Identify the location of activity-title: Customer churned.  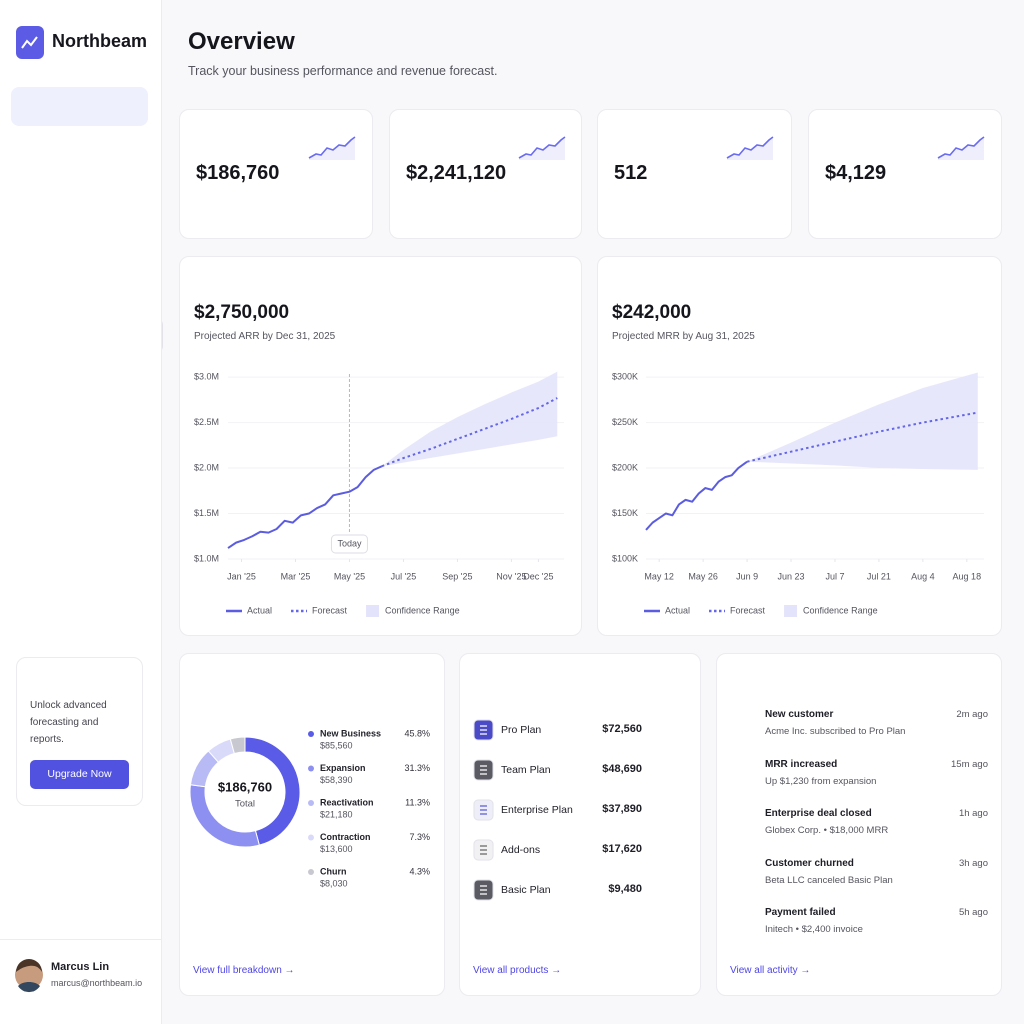
(809, 863).